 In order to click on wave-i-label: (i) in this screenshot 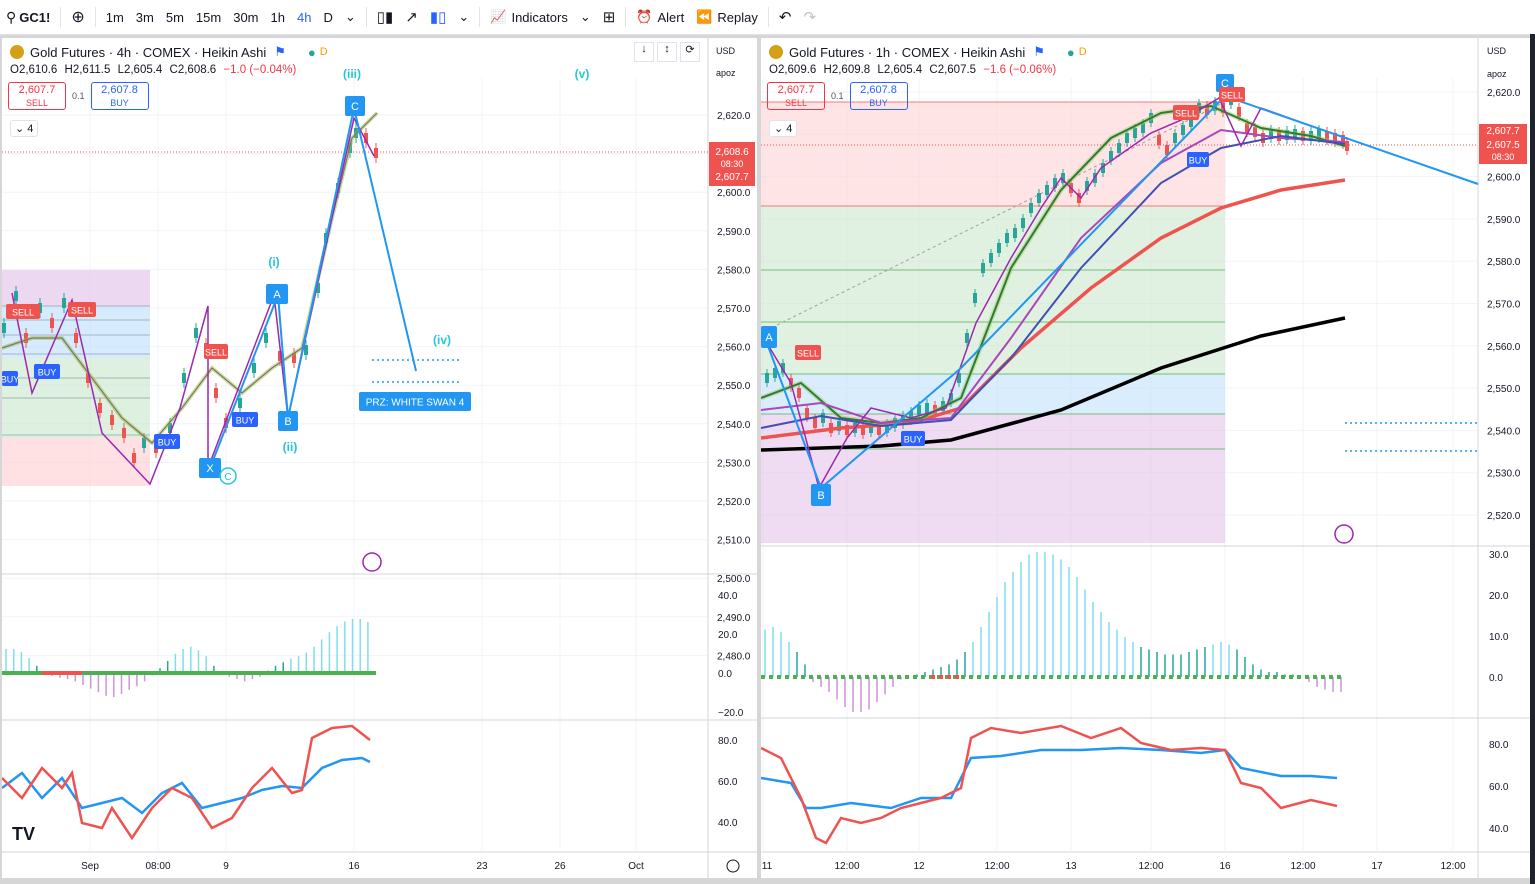, I will do `click(273, 262)`.